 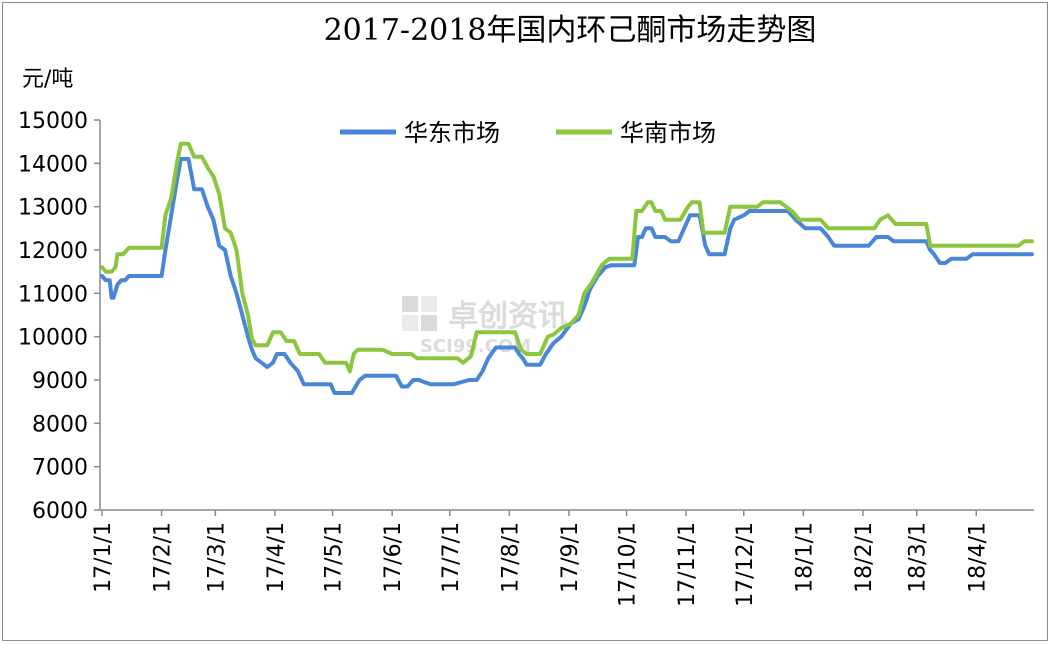 I want to click on y-tick-label: 10000, so click(x=53, y=338).